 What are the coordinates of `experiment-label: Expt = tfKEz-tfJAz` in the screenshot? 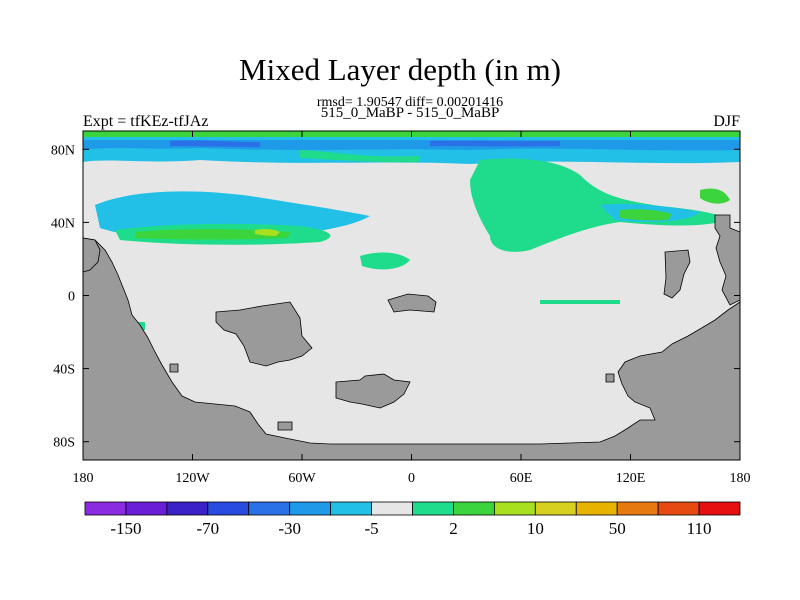 It's located at (146, 121).